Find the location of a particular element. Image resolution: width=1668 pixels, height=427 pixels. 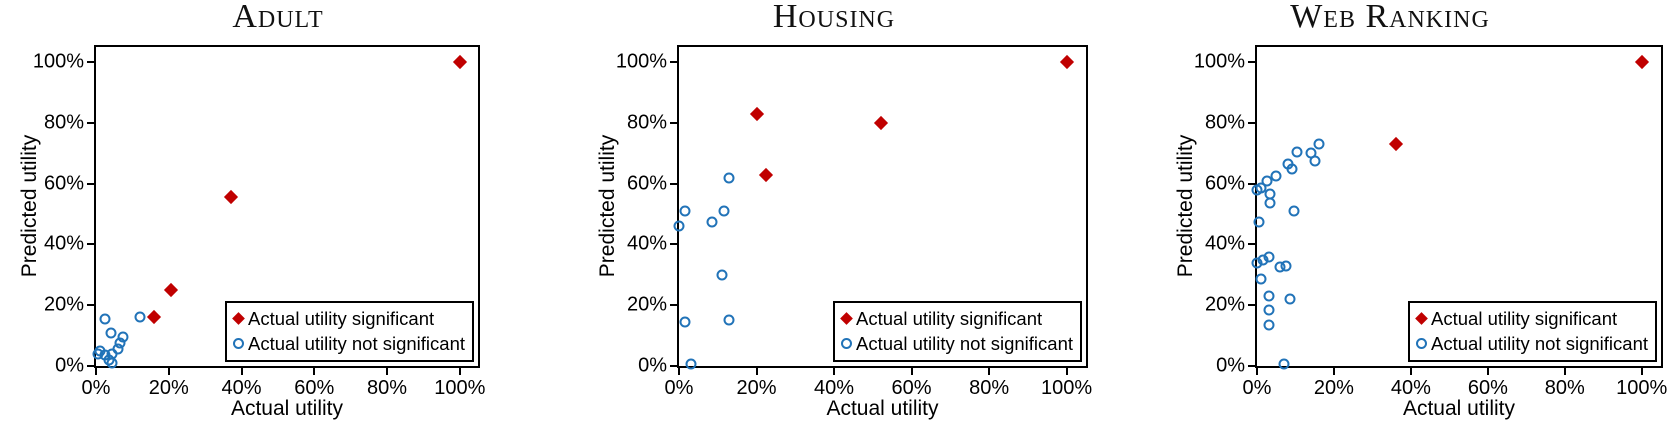

not-significant-circle-icon is located at coordinates (239, 343).